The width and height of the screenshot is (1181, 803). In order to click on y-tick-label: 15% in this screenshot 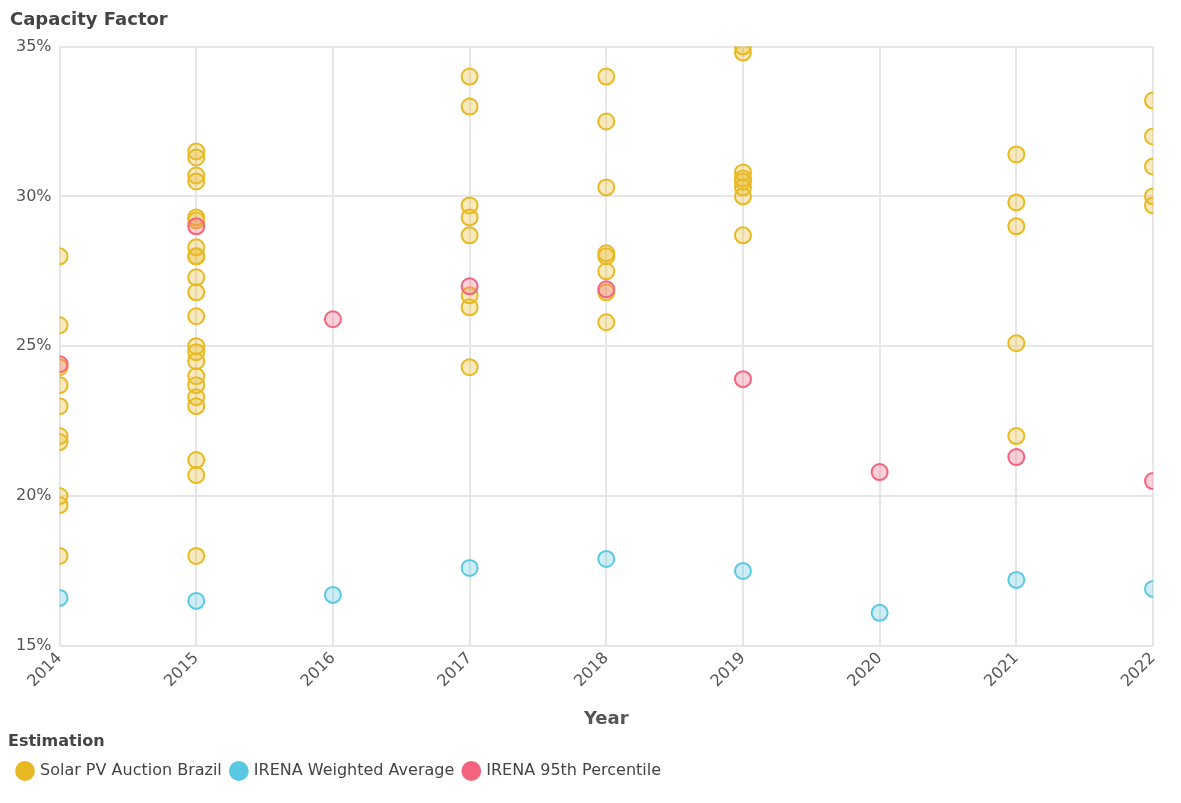, I will do `click(34, 644)`.